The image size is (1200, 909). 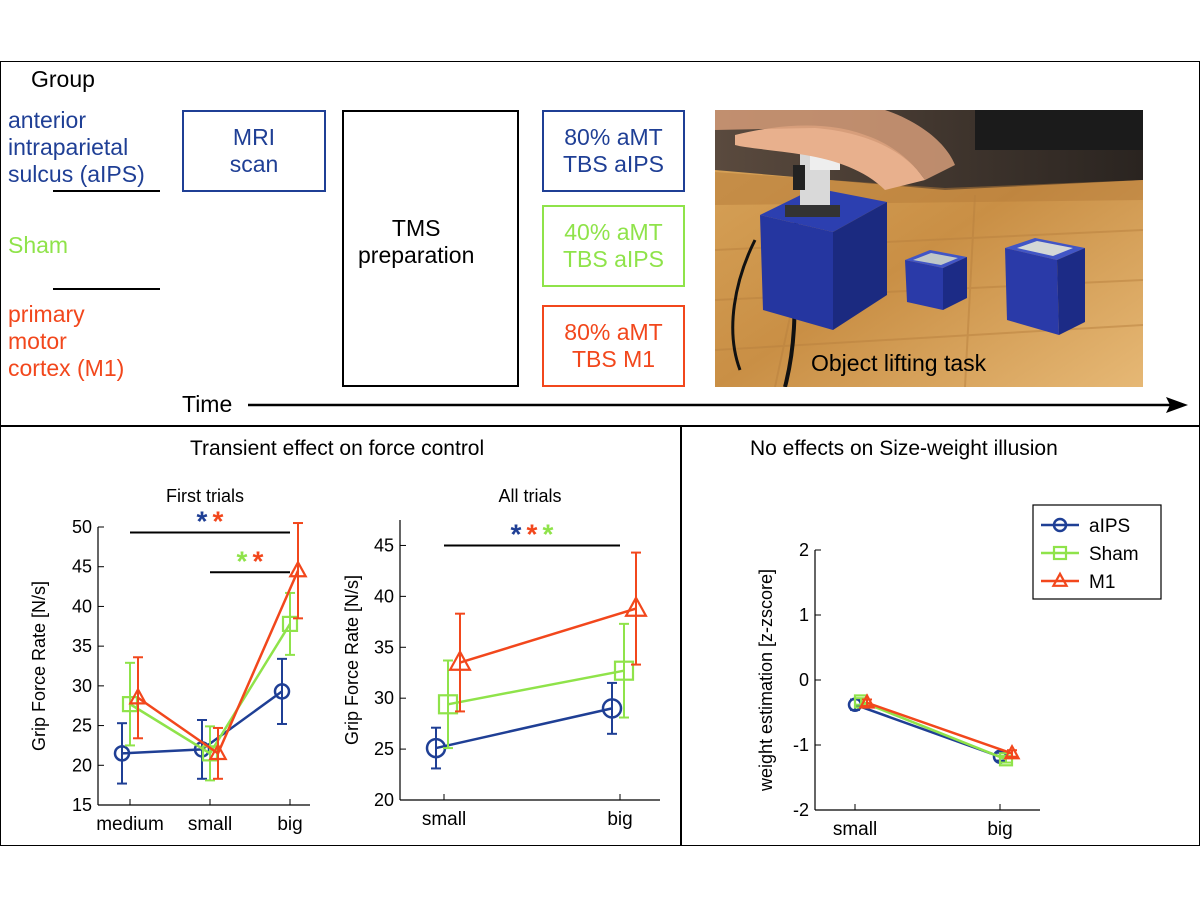 I want to click on tbs-box-m1-80: 80% aMT TBS M1, so click(x=613, y=346).